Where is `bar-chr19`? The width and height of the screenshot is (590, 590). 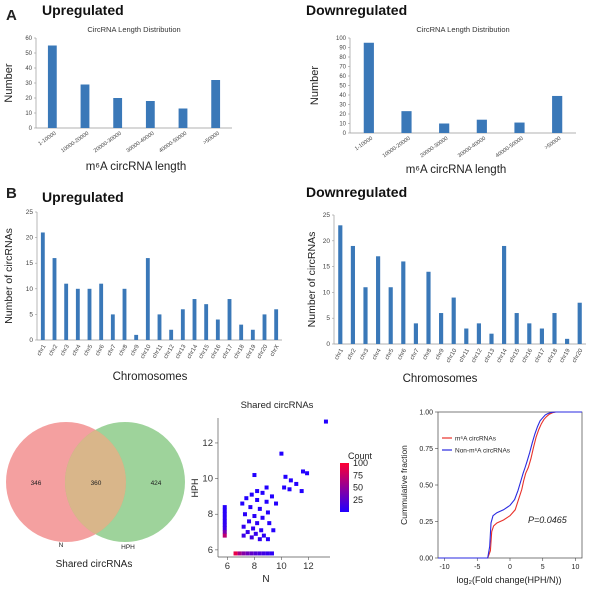 bar-chr19 is located at coordinates (252, 334).